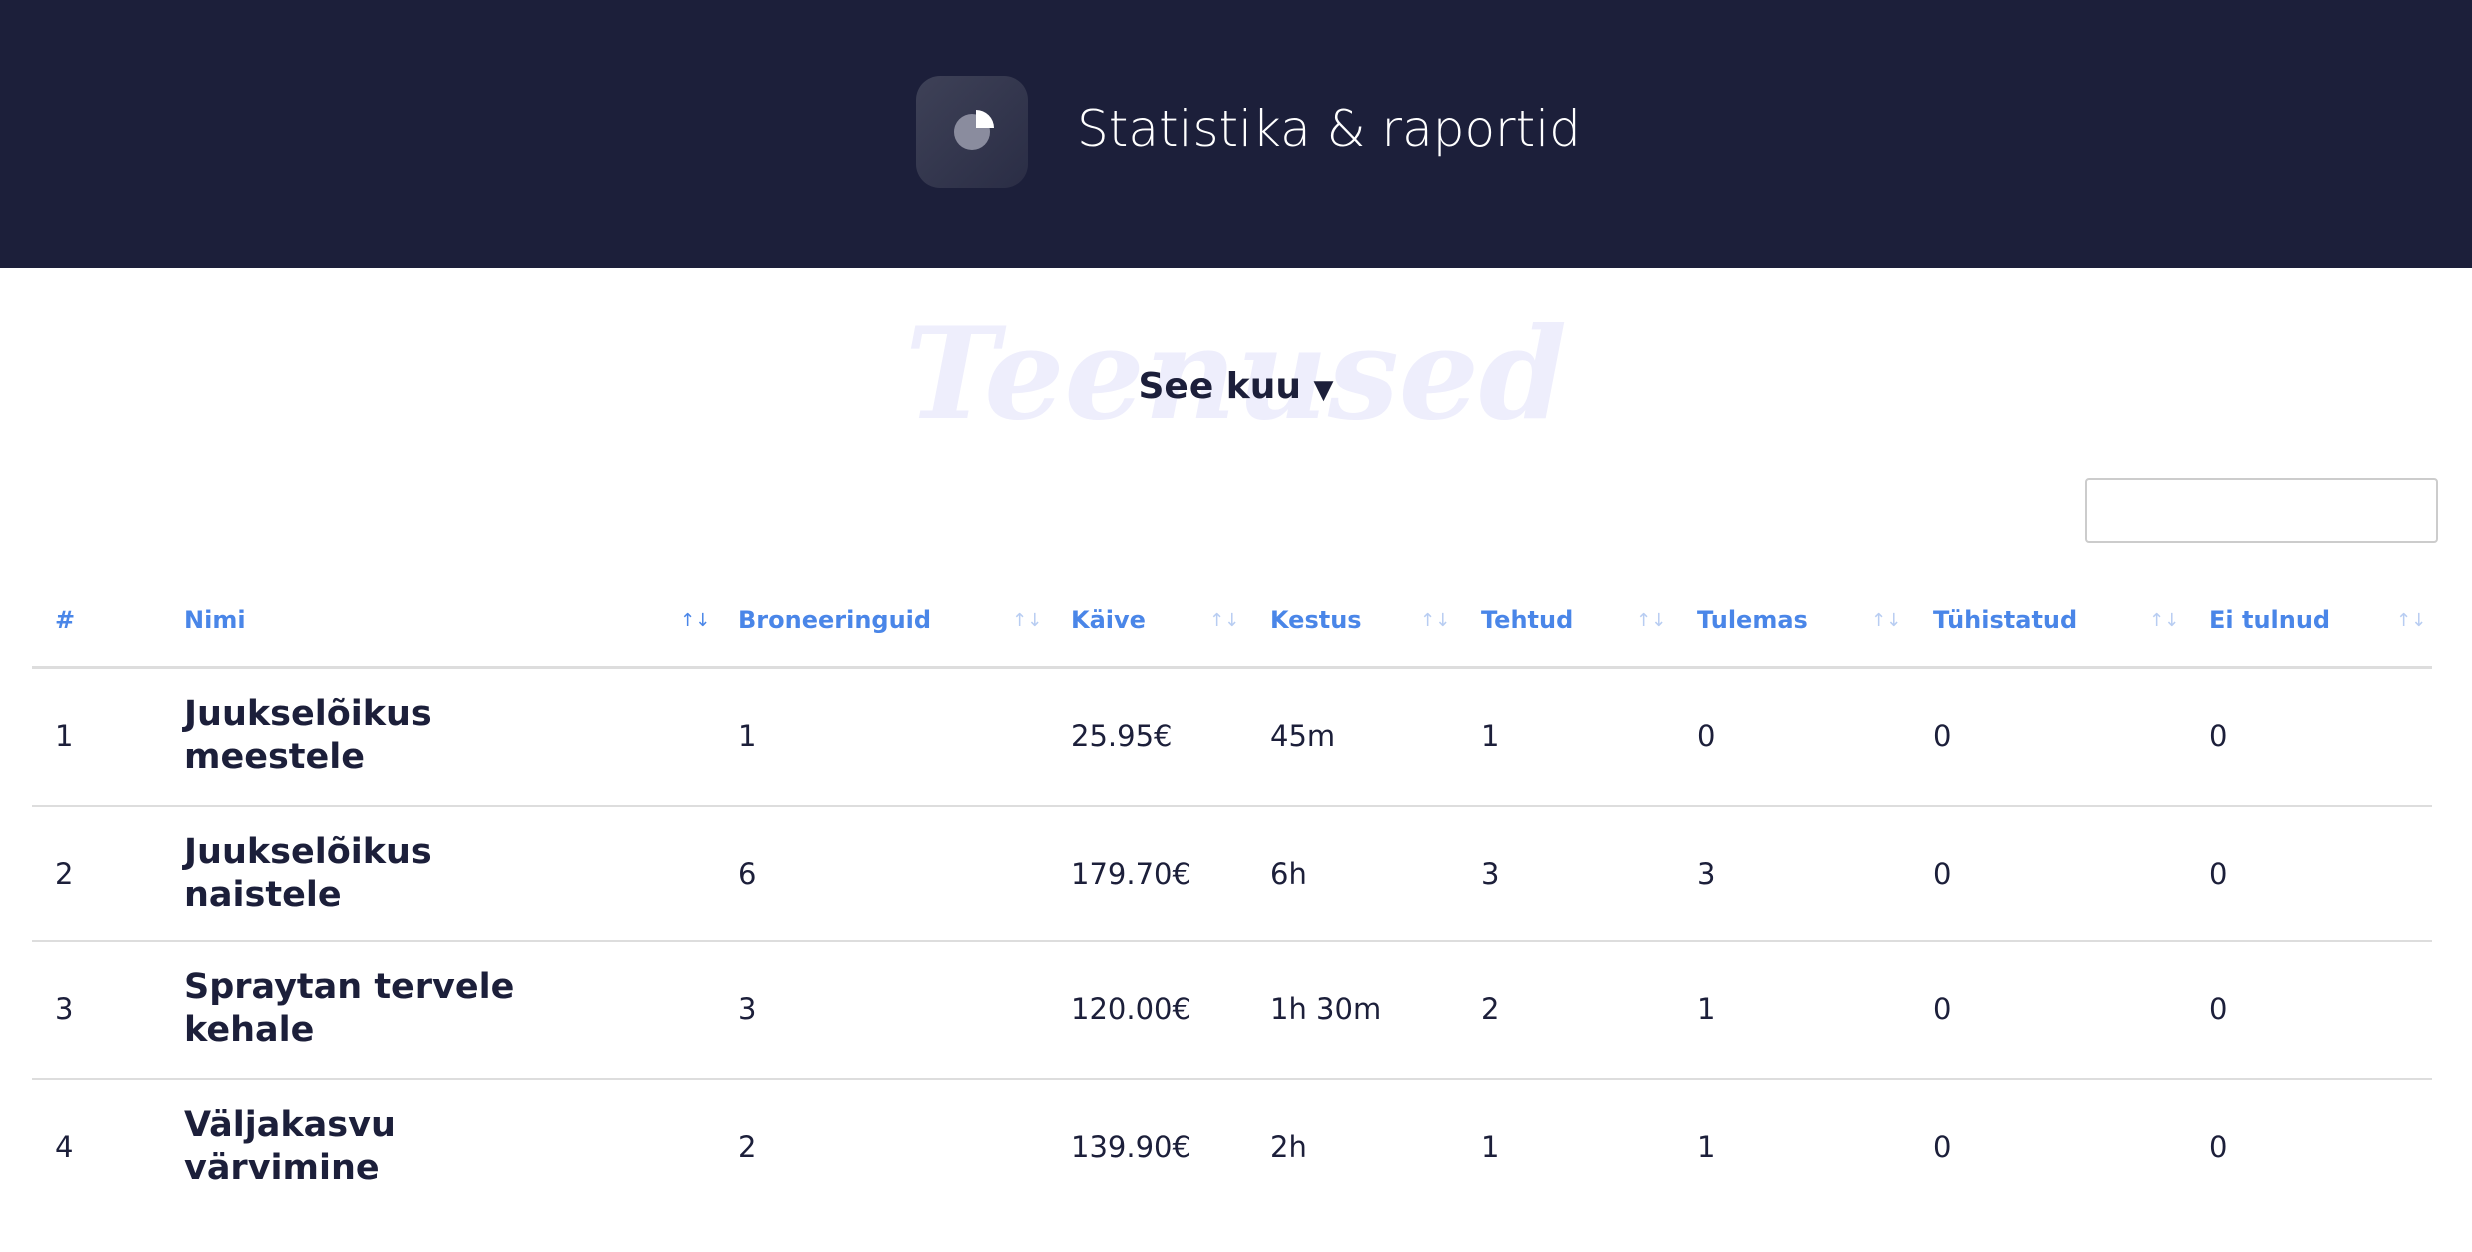 This screenshot has width=2472, height=1252. I want to click on cell: 25.95€, so click(1122, 736).